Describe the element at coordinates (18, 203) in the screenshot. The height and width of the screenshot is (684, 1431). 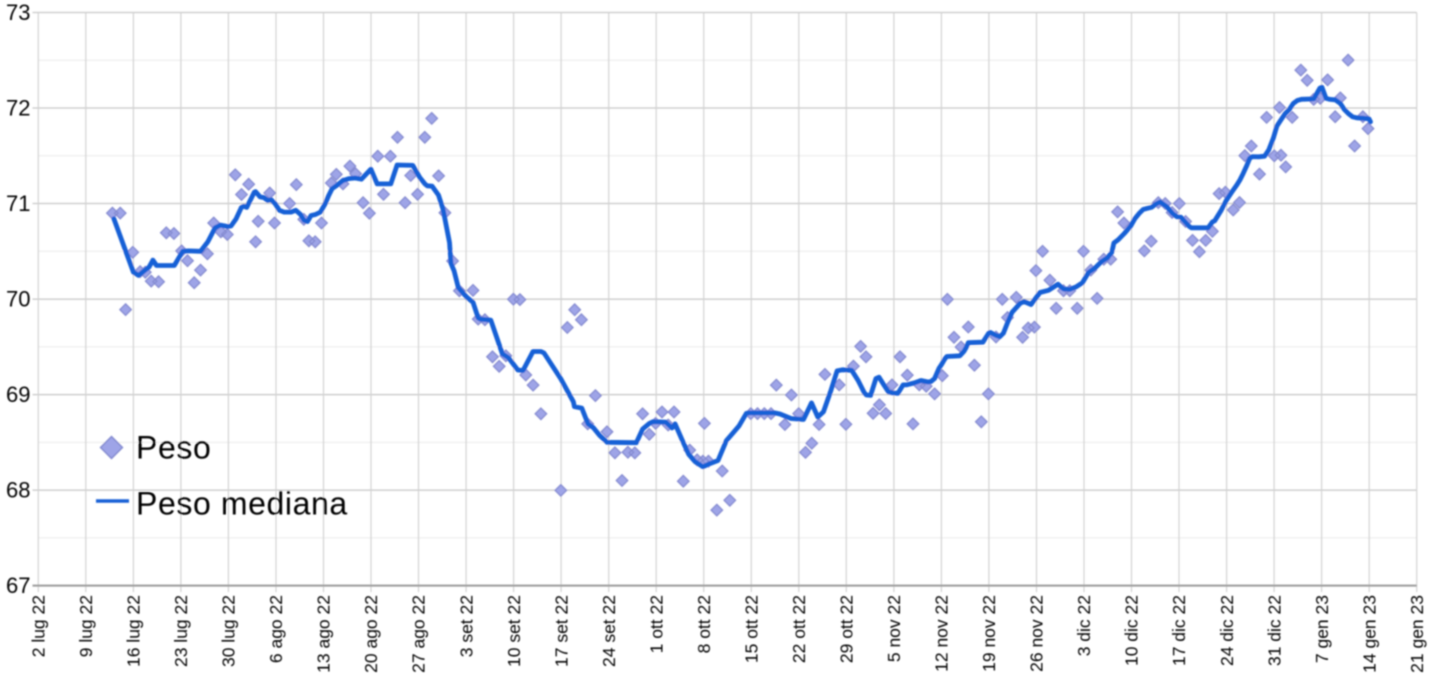
I see `svg-text: 71` at that location.